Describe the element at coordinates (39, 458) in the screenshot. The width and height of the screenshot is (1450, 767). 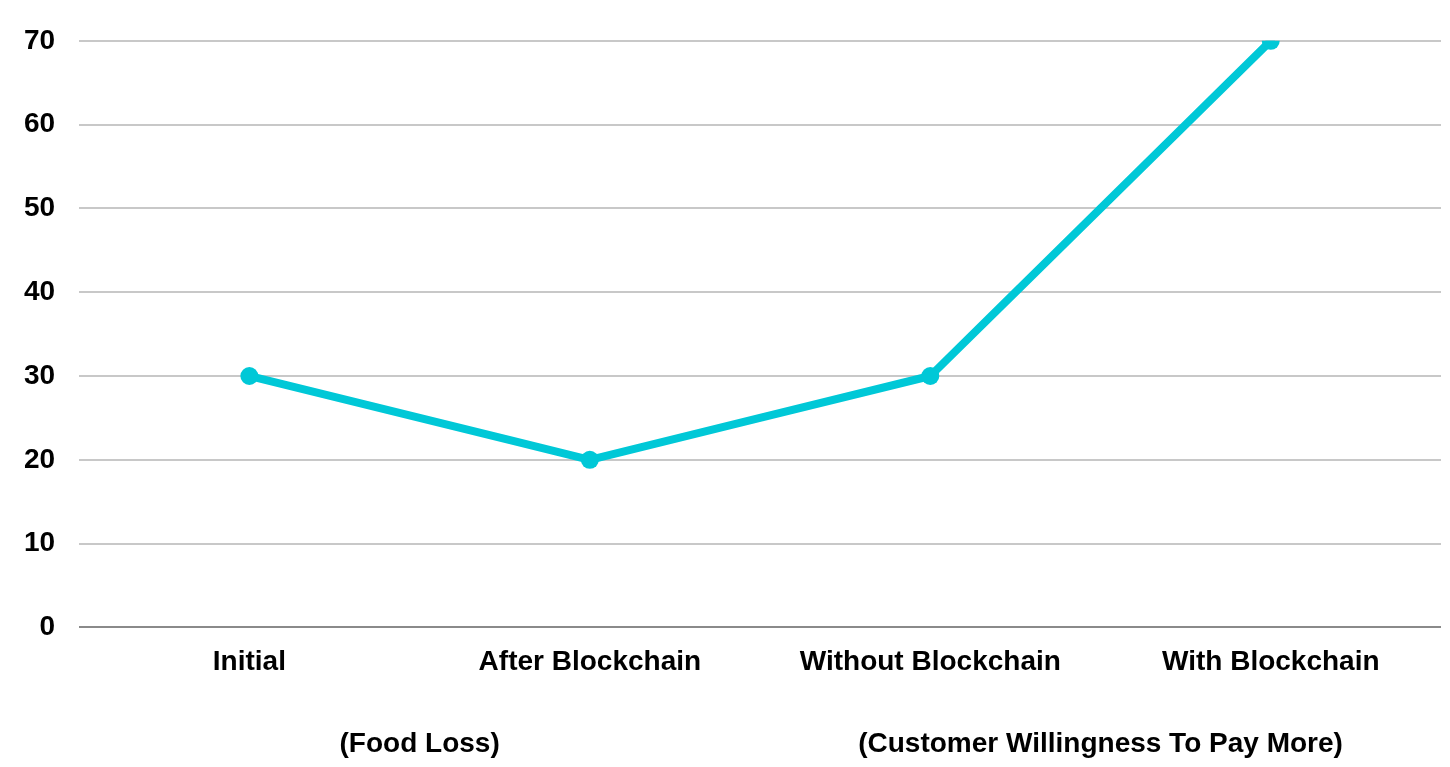
I see `y-tick-label: 20` at that location.